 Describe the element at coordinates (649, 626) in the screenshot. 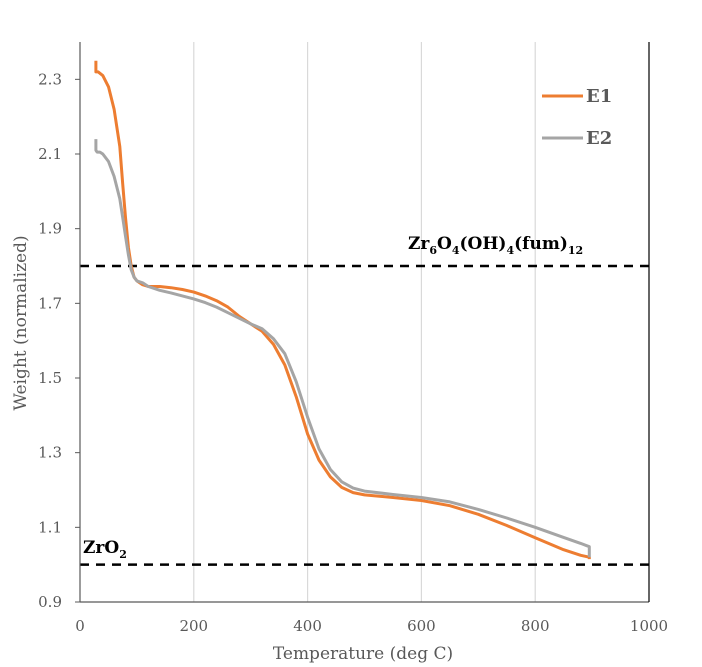

I see `x-tick-label: 1000` at that location.